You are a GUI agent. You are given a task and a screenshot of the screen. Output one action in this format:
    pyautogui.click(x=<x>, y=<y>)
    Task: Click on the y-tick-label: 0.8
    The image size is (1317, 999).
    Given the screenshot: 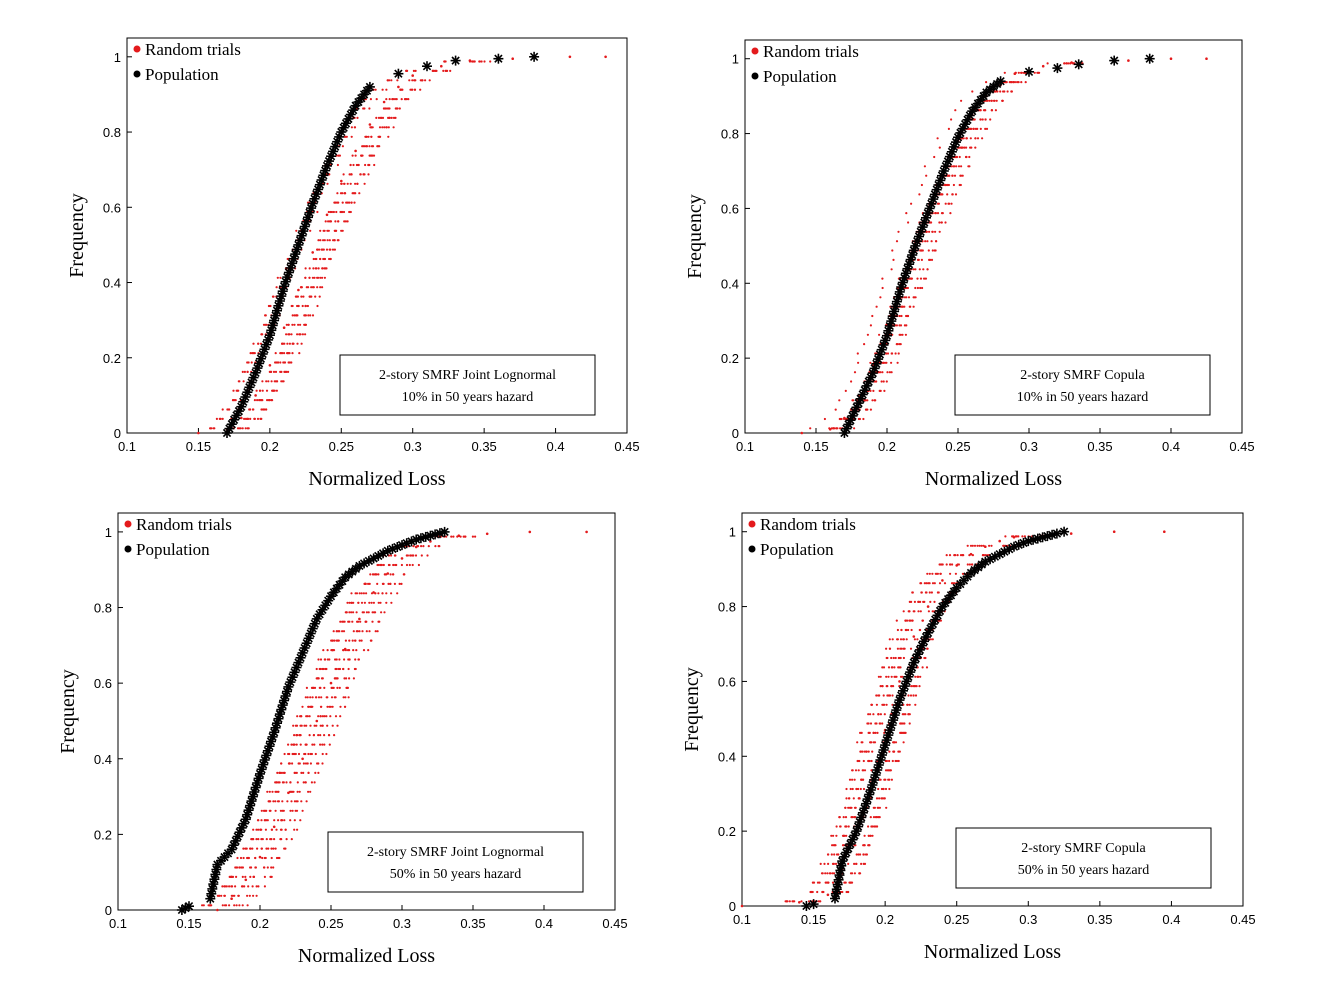 What is the action you would take?
    pyautogui.click(x=730, y=134)
    